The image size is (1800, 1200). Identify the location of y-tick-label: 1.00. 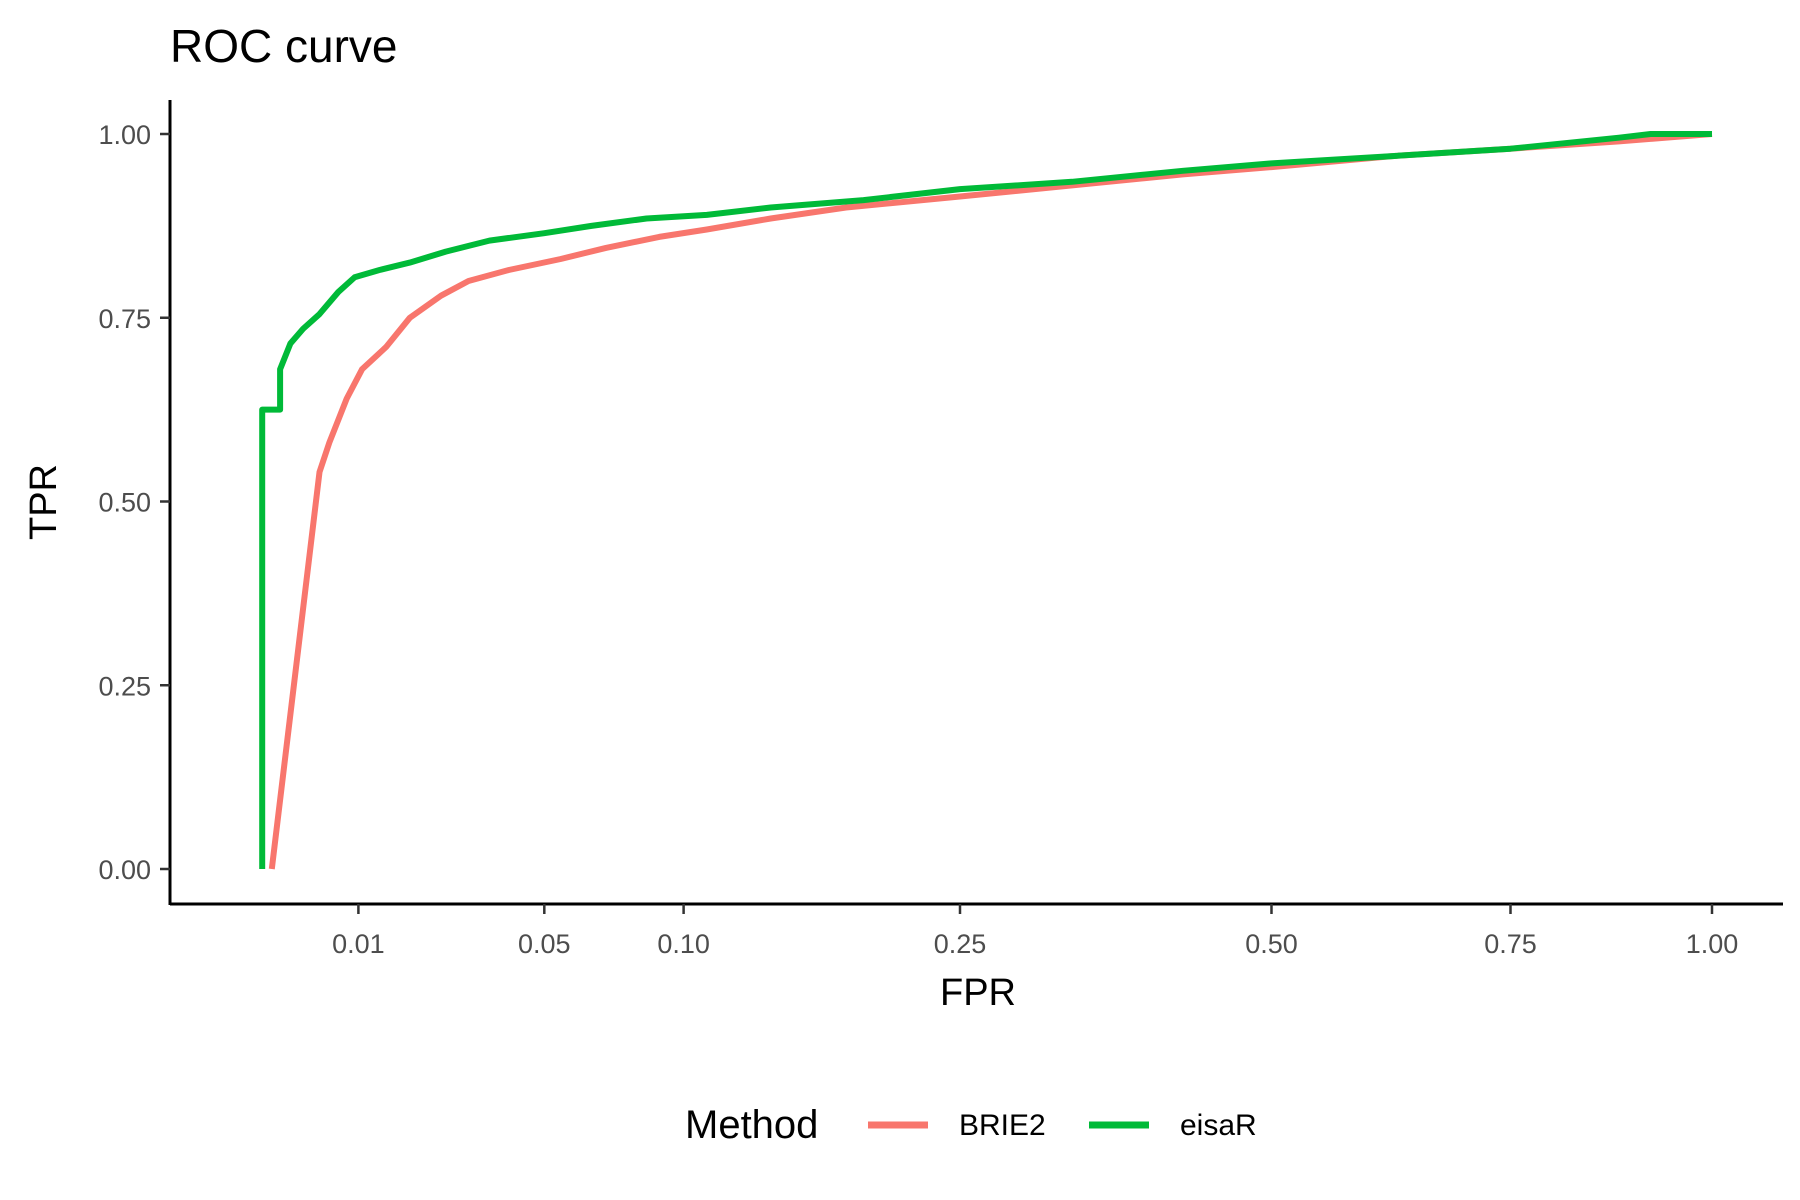
(124, 135).